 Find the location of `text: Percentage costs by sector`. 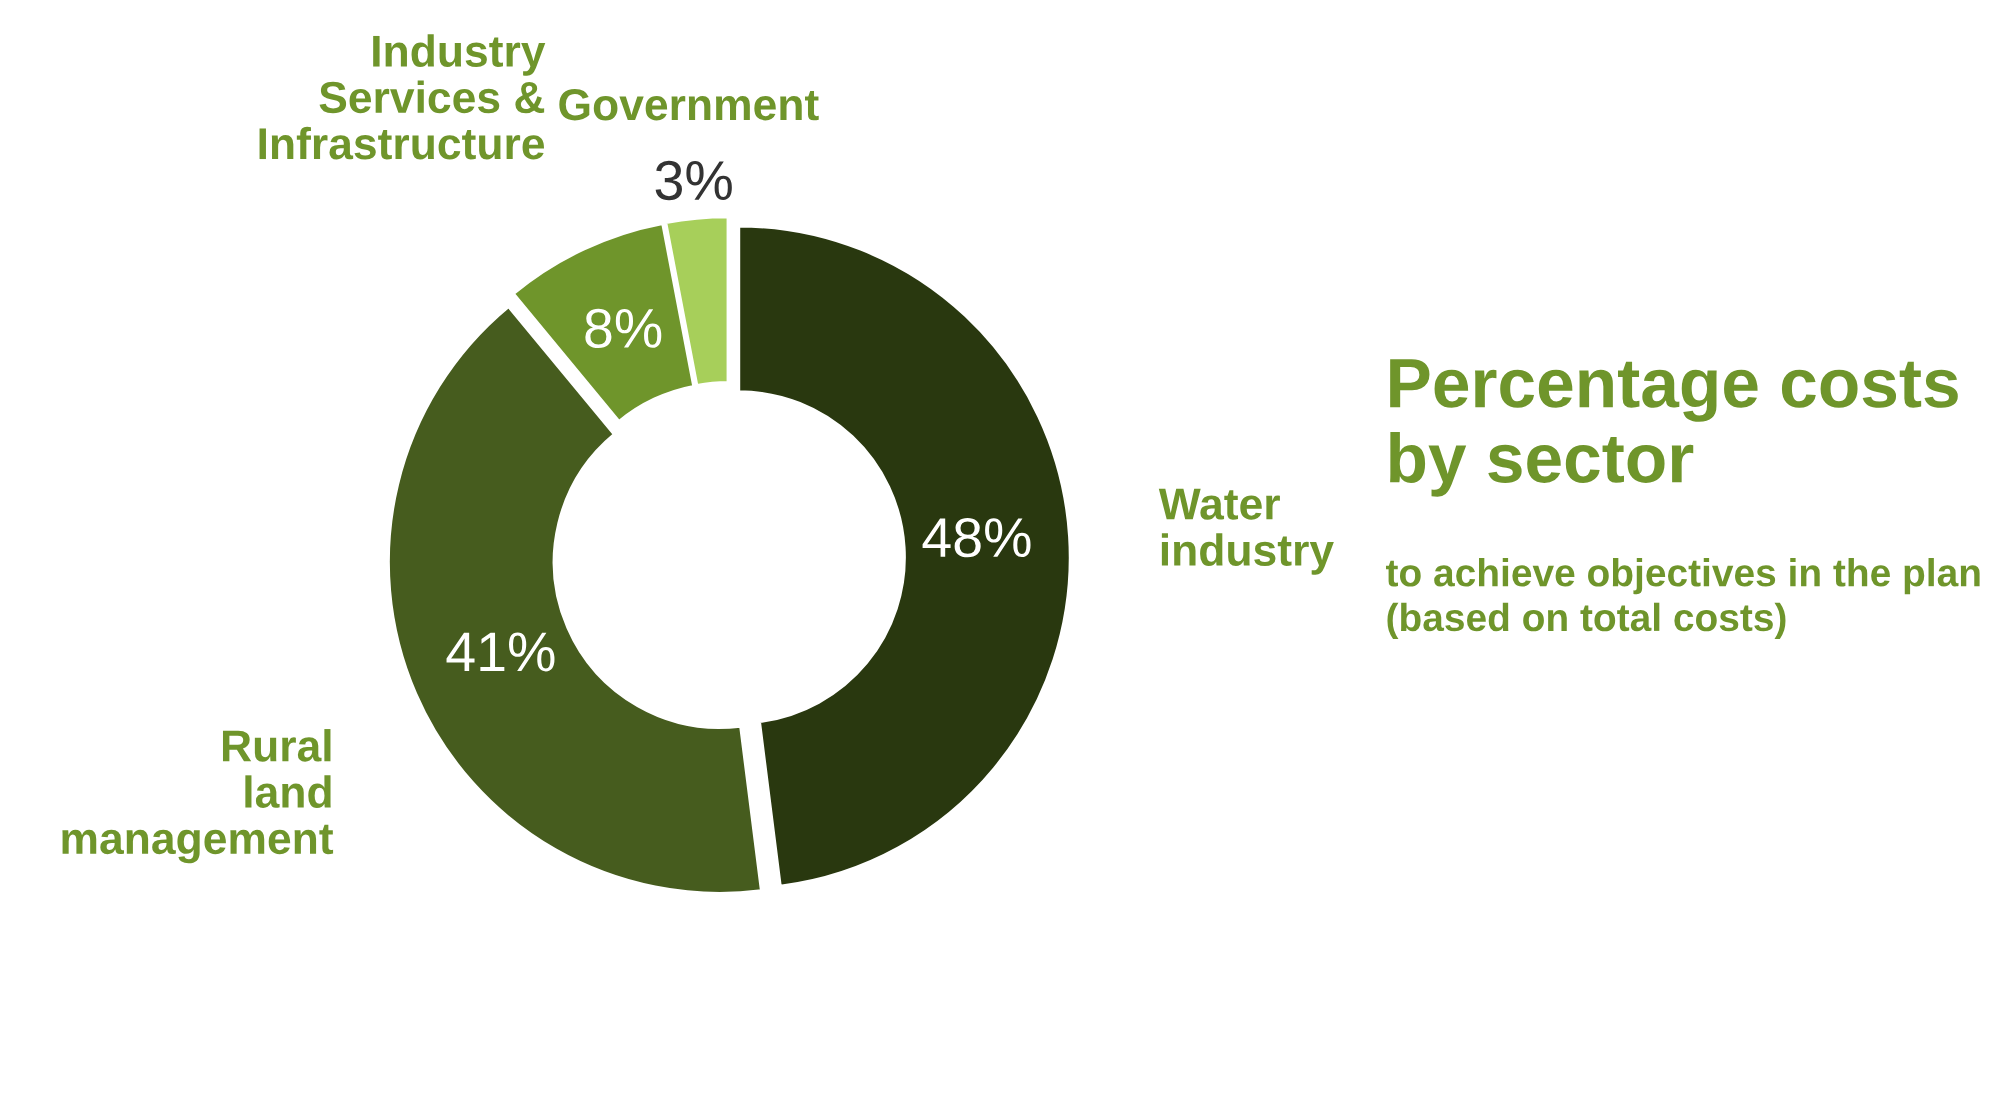

text: Percentage costs by sector is located at coordinates (1674, 428).